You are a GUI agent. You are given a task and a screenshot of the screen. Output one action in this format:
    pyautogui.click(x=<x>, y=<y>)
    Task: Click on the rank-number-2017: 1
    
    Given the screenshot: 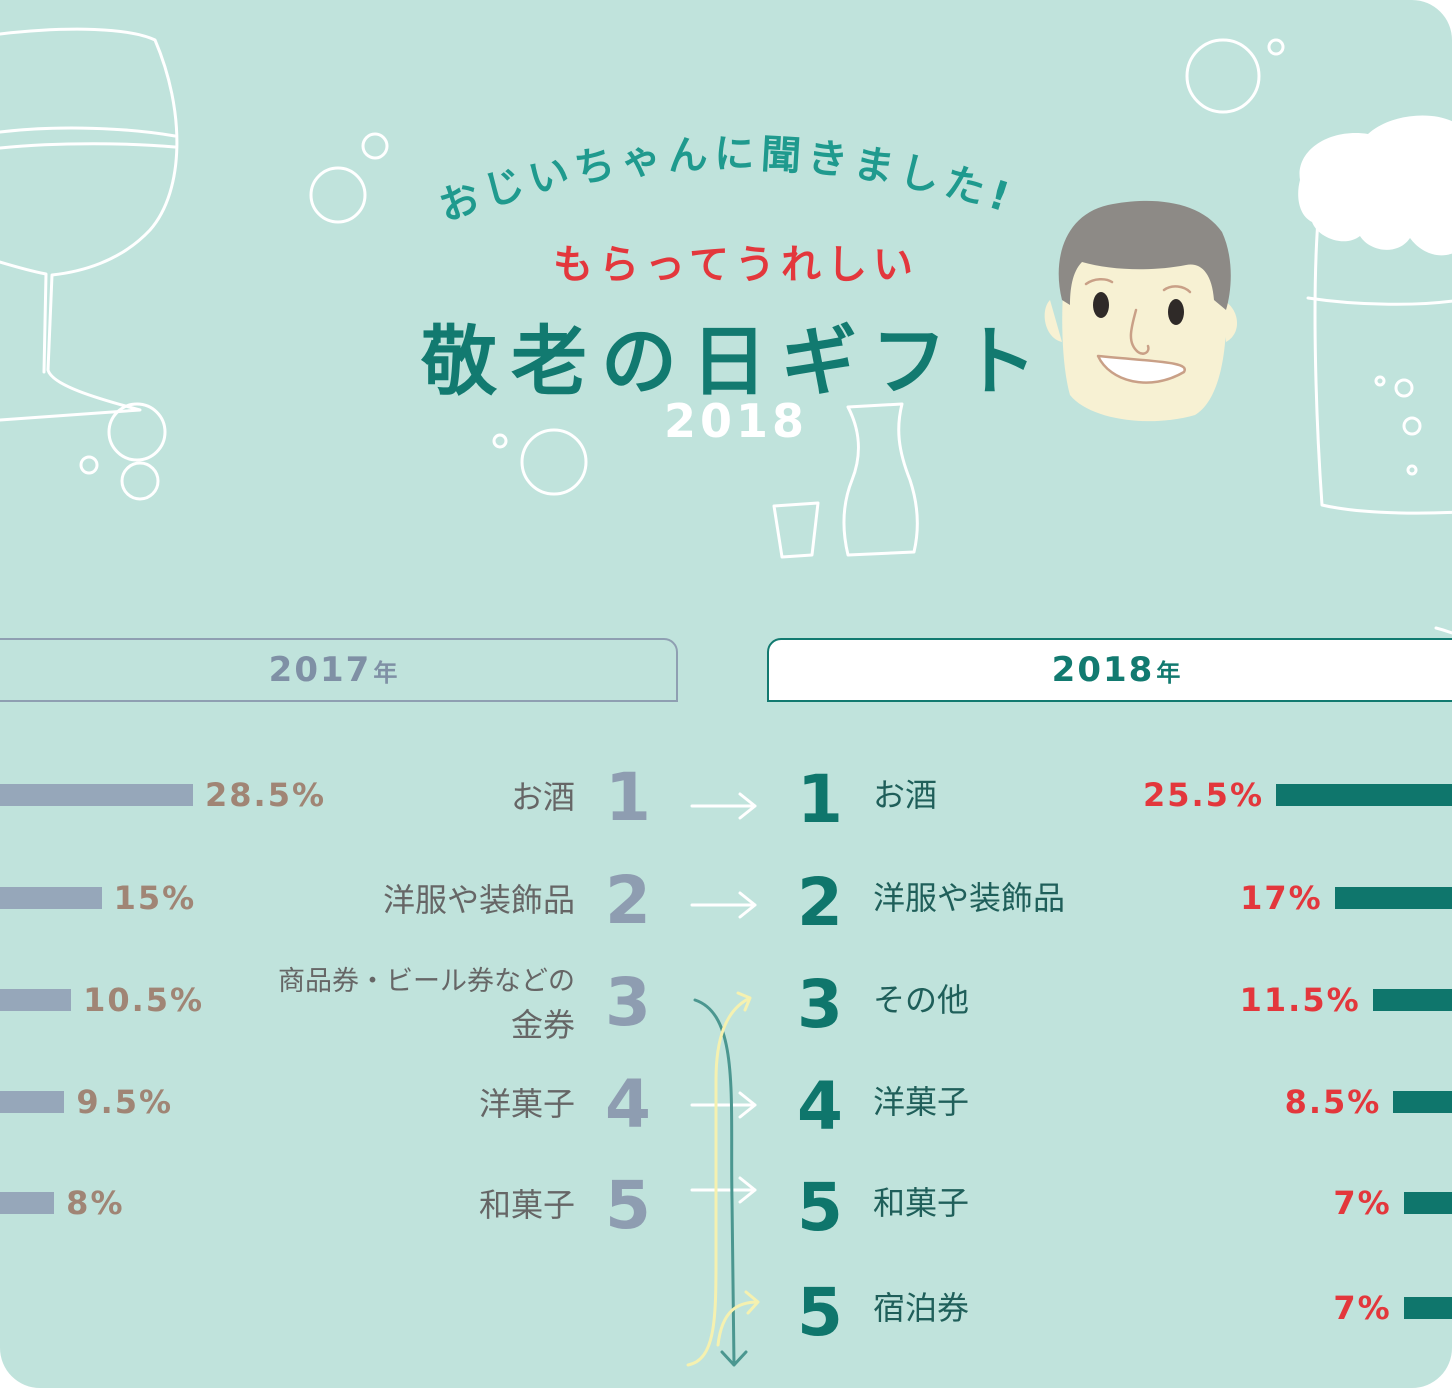 What is the action you would take?
    pyautogui.click(x=628, y=797)
    